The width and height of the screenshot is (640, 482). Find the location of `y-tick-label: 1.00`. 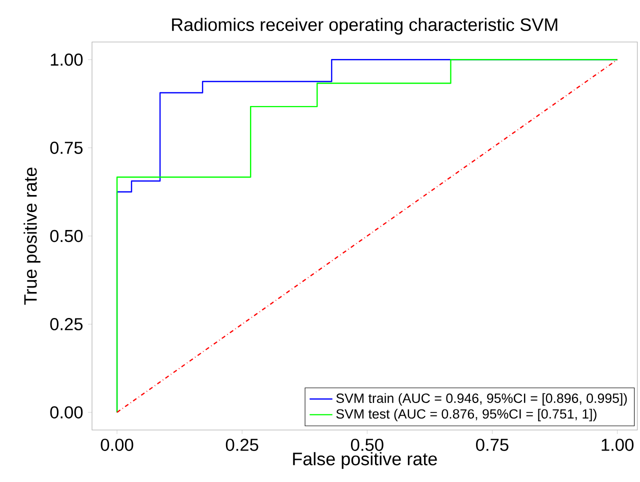

y-tick-label: 1.00 is located at coordinates (66, 59).